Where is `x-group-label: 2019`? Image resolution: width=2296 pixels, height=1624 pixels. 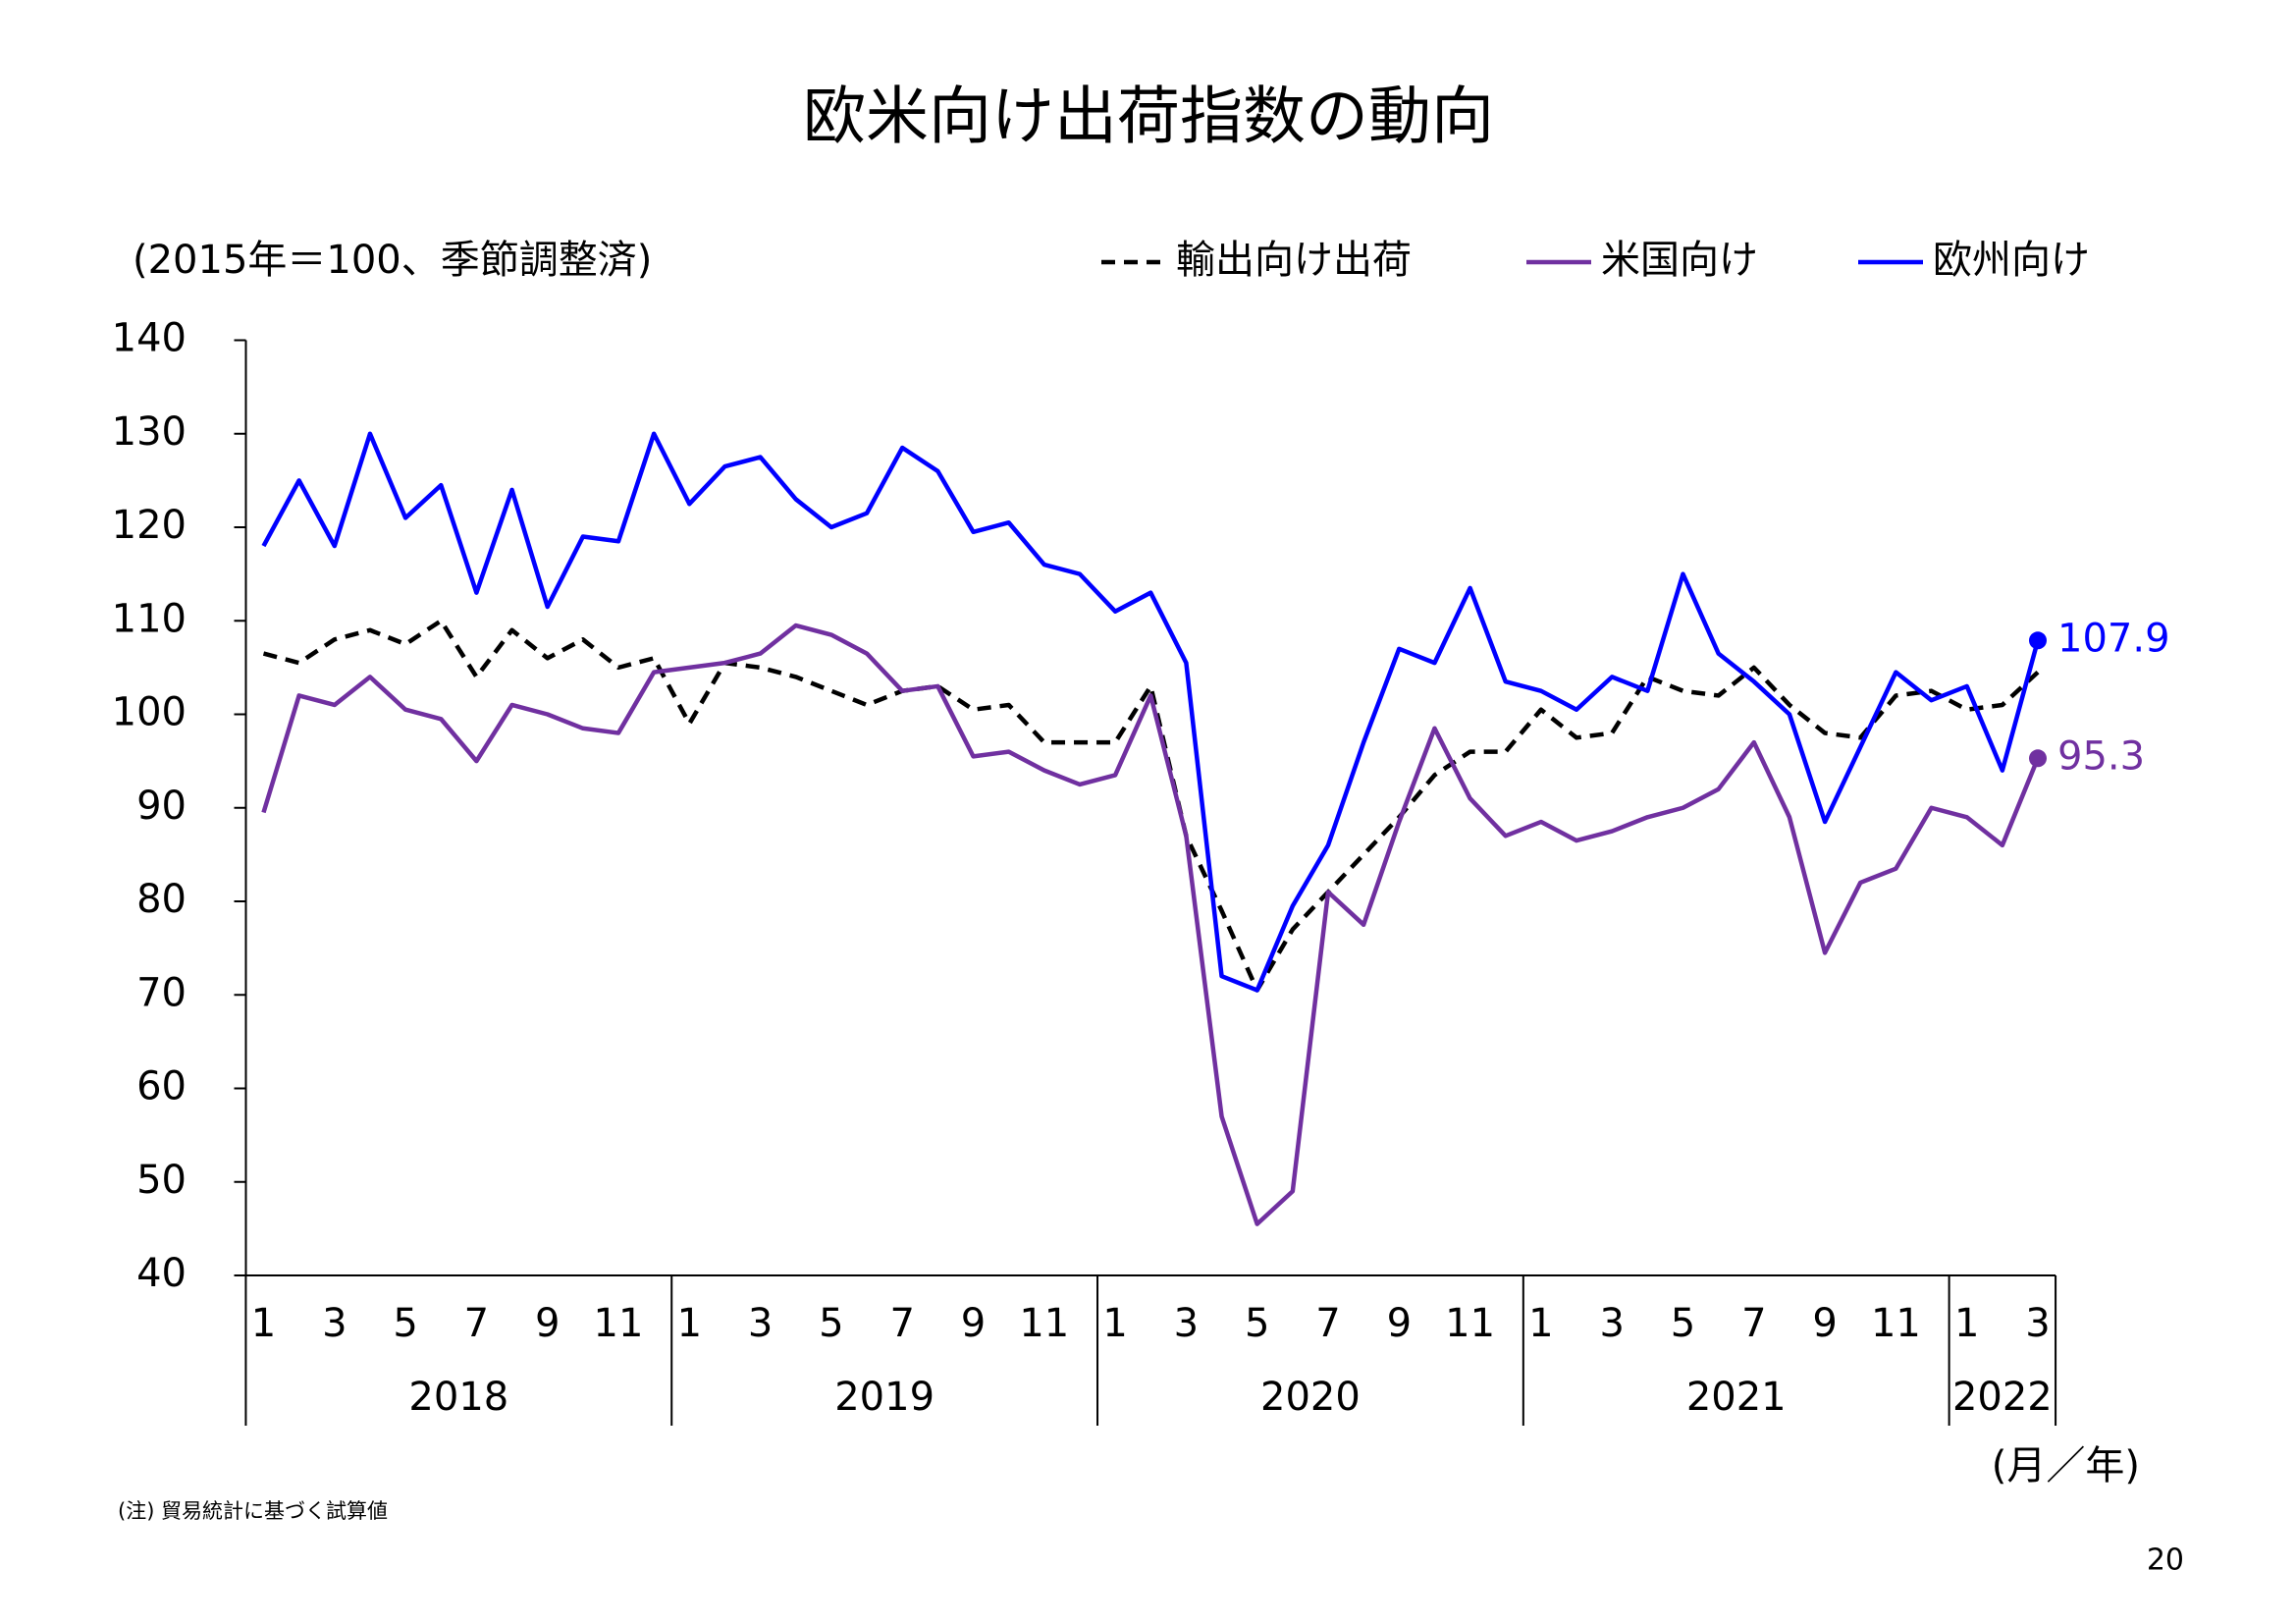 x-group-label: 2019 is located at coordinates (884, 1397).